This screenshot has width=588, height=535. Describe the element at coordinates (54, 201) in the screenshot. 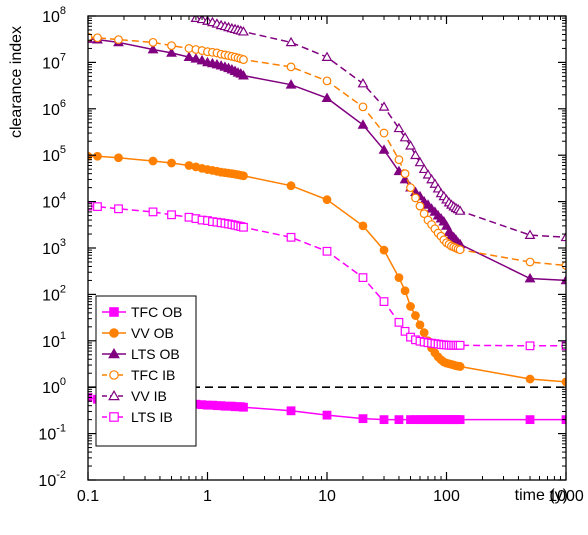

I see `y-tick-label: 10⁴` at that location.